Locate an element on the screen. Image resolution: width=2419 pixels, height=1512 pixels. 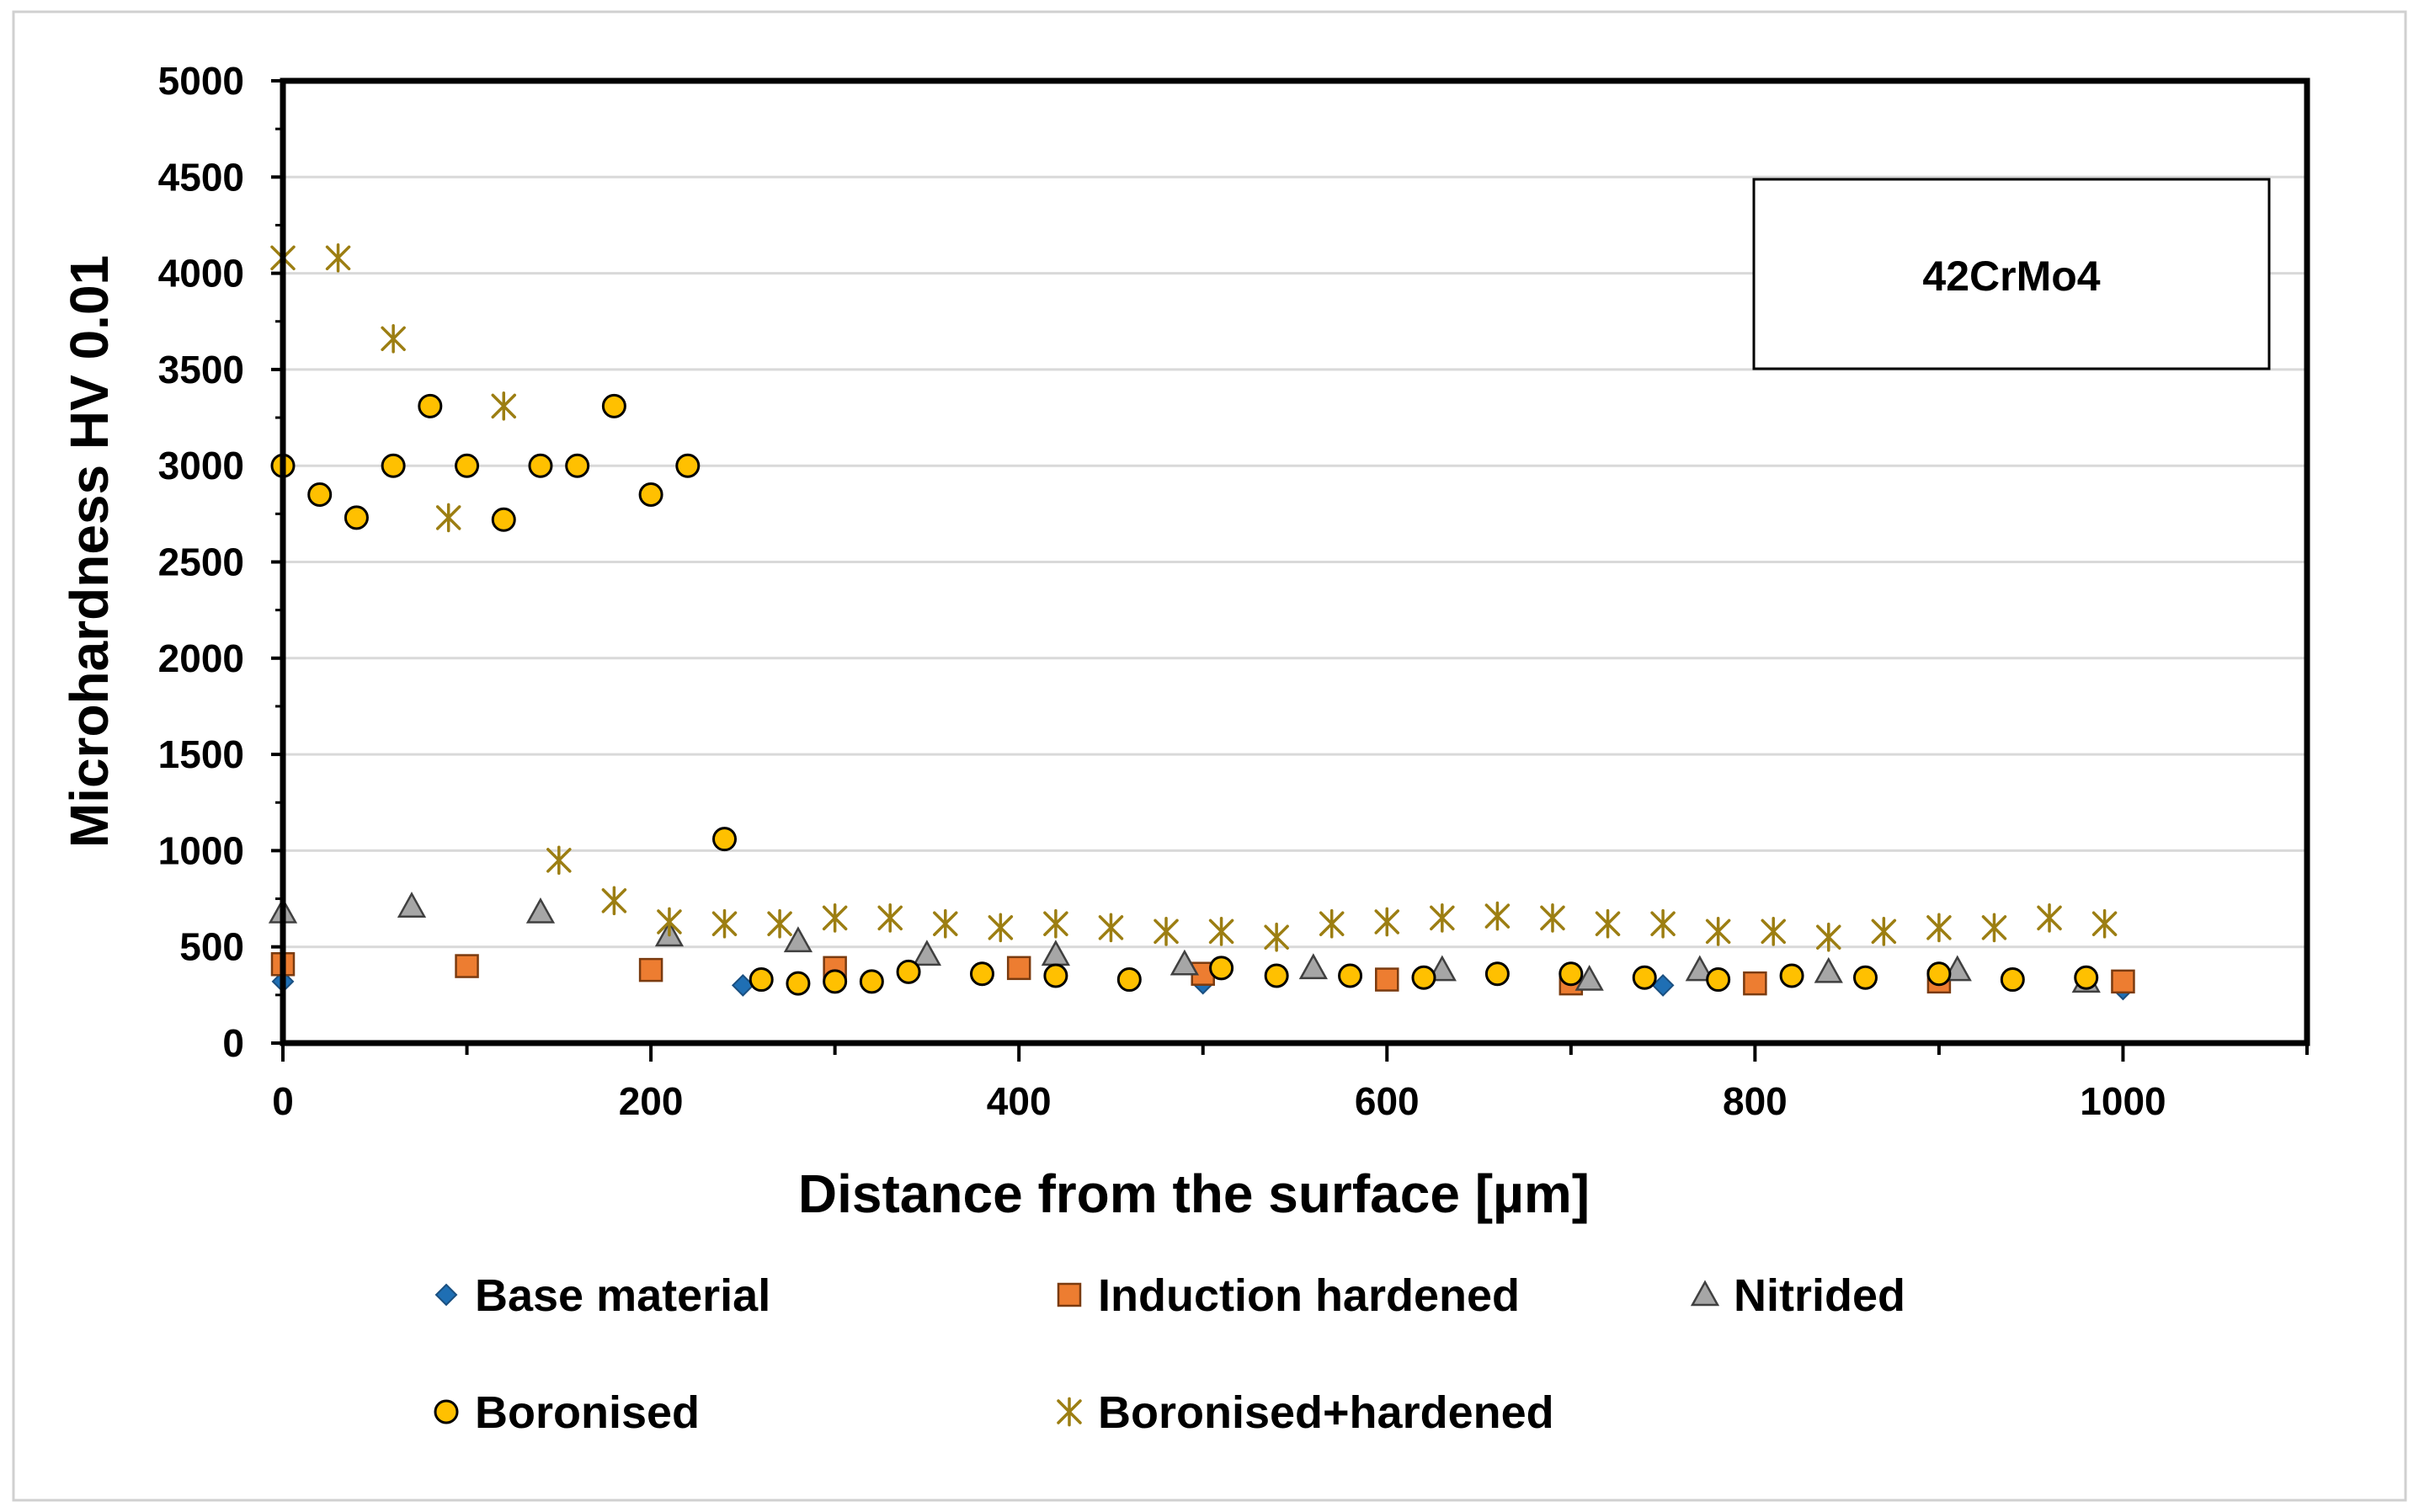
legend-item-nitrided: Nitrided is located at coordinates (1797, 1296).